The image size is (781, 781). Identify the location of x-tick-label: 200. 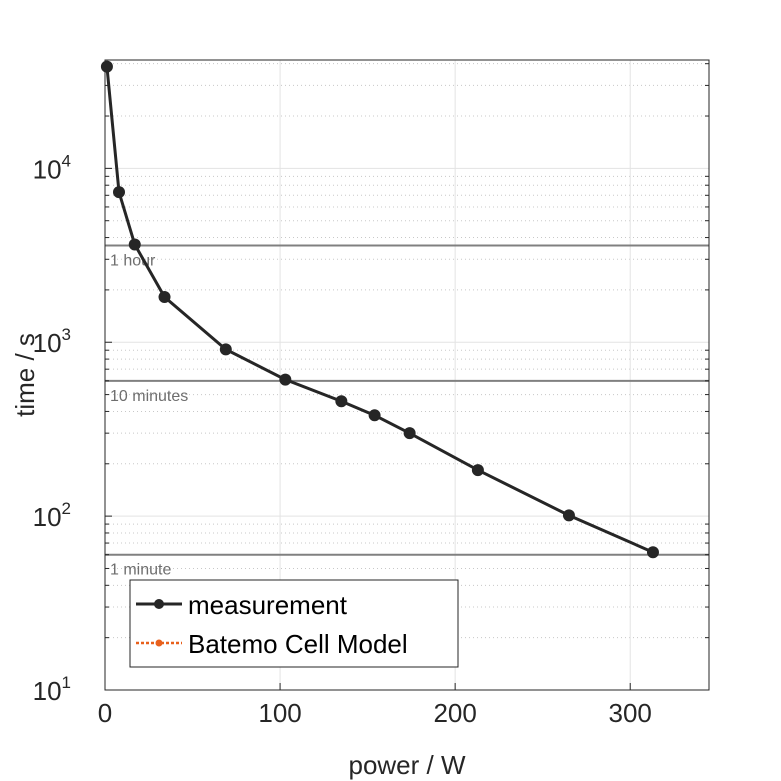
(454, 713).